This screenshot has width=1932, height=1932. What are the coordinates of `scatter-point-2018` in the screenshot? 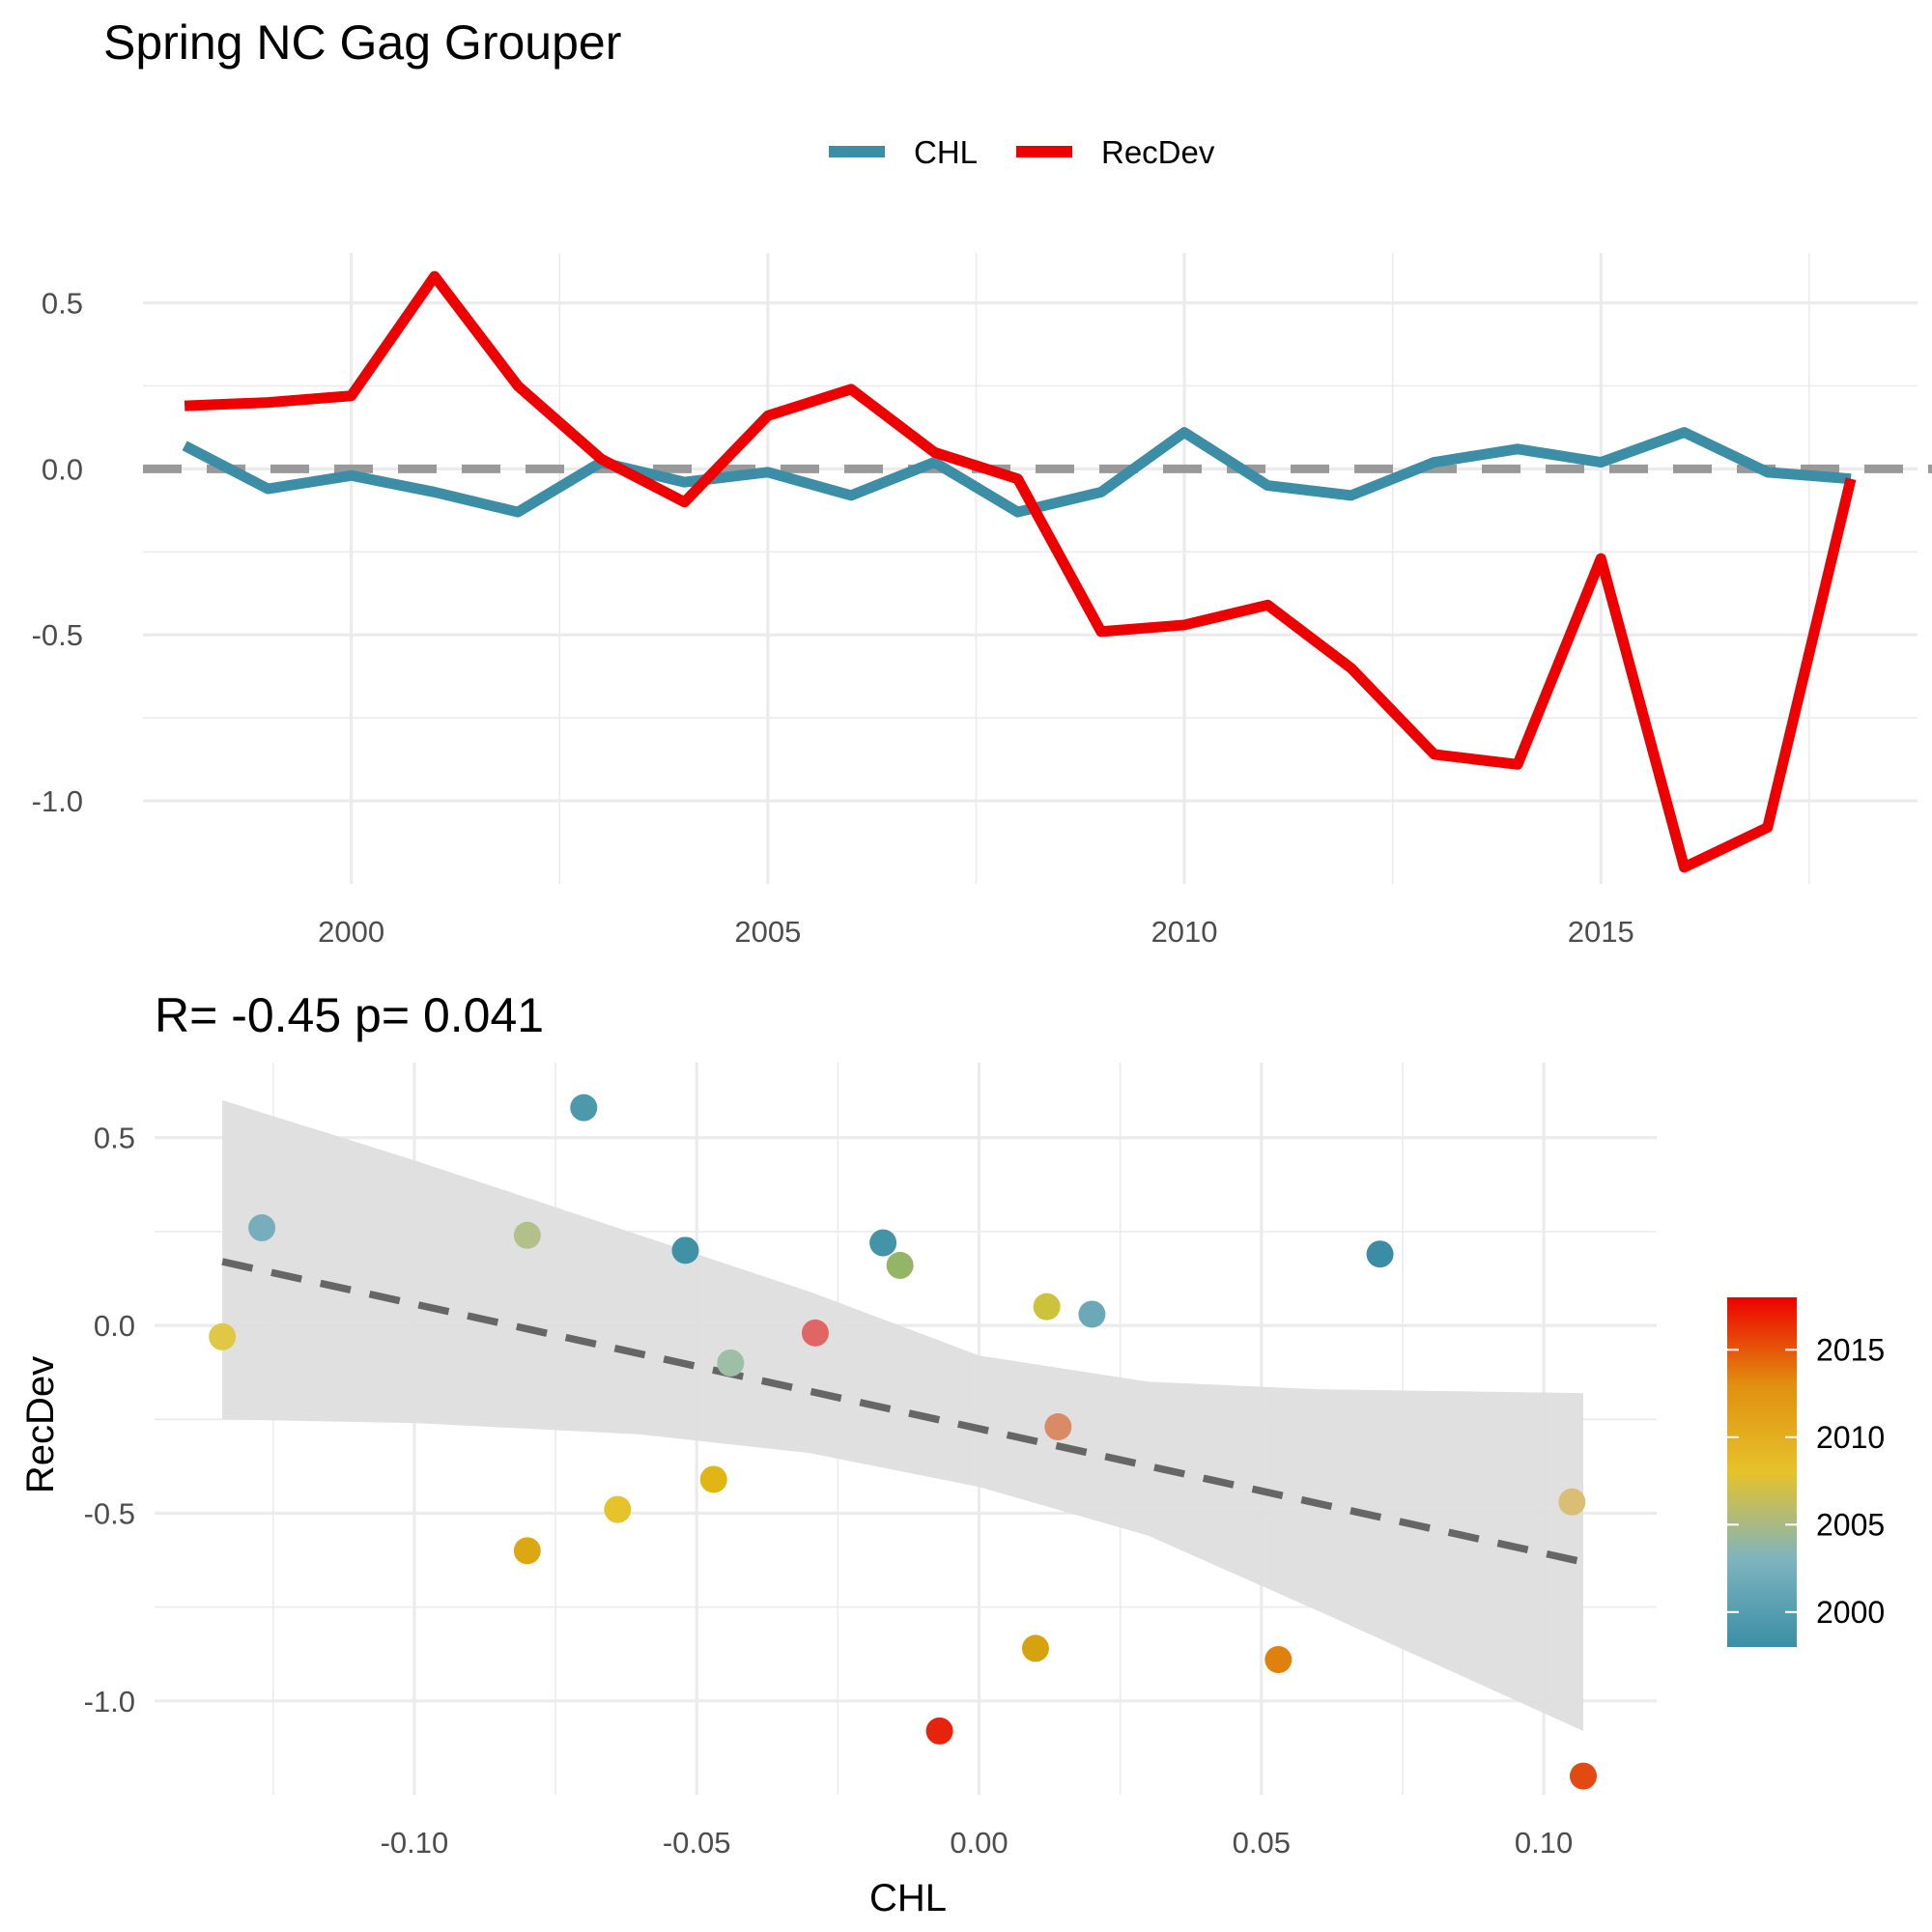 It's located at (939, 1731).